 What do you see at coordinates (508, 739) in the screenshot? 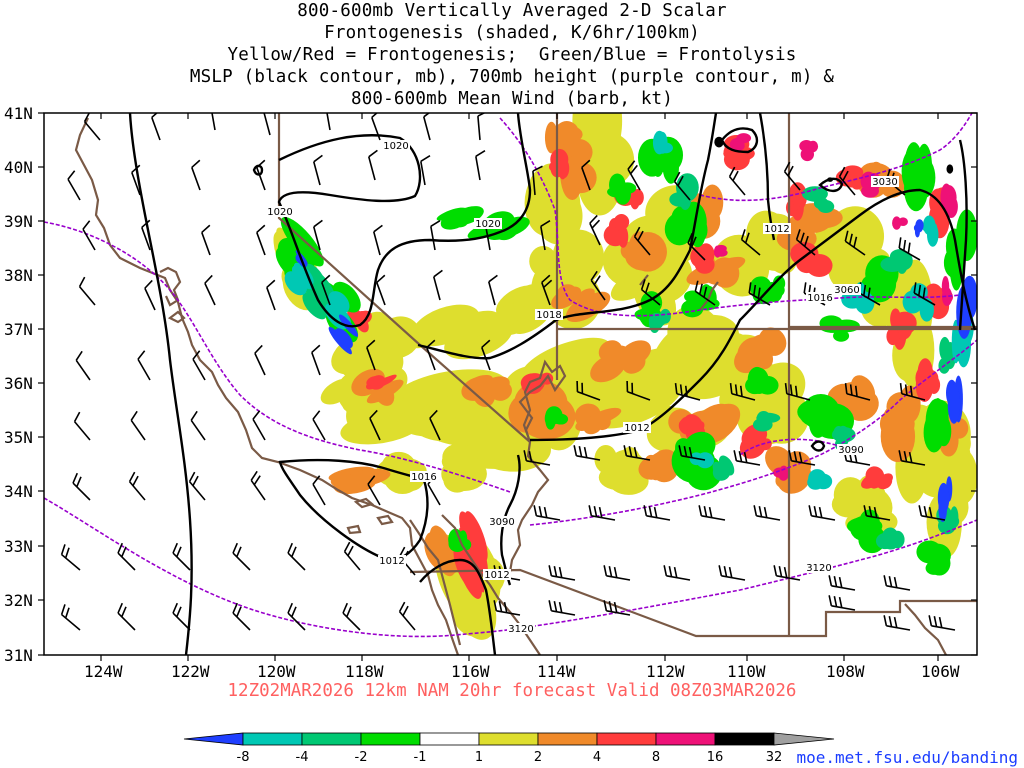
I see `colorbar-segment` at bounding box center [508, 739].